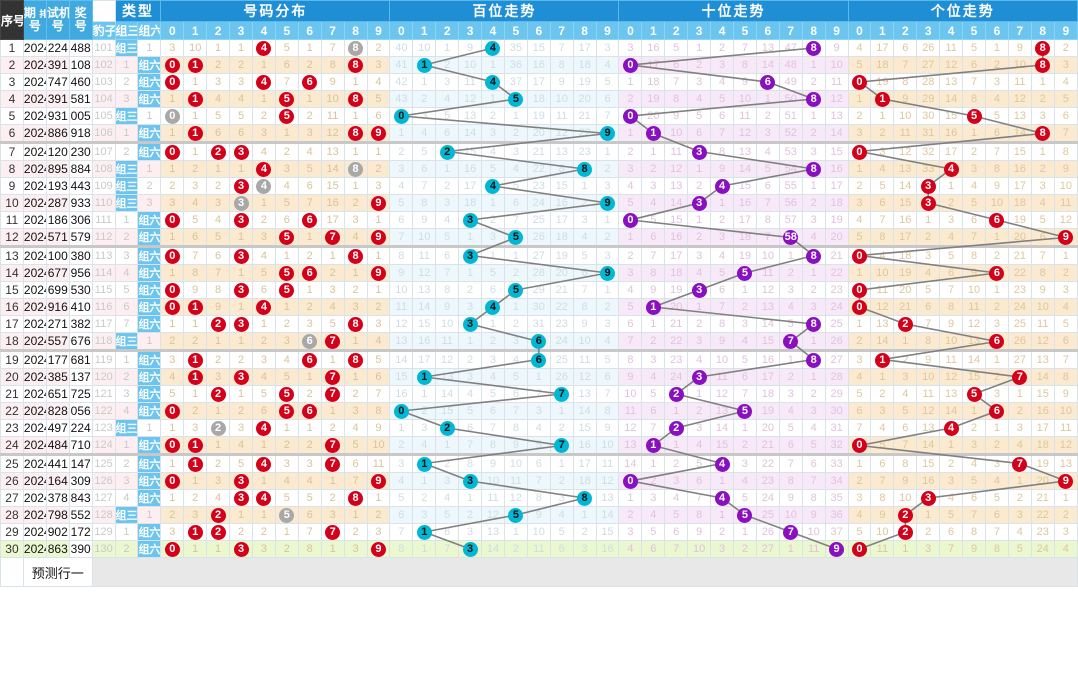 This screenshot has height=700, width=1078. Describe the element at coordinates (34, 186) in the screenshot. I see `cell-issue: 2024183` at that location.